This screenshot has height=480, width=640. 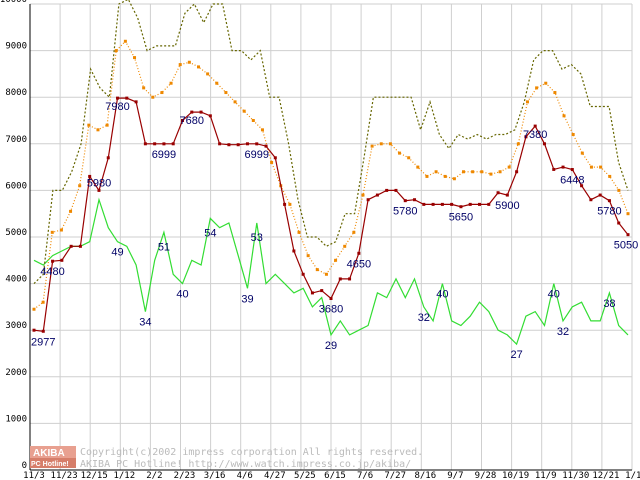 What do you see at coordinates (13, 2) in the screenshot?
I see `y-tick-label: 10000` at bounding box center [13, 2].